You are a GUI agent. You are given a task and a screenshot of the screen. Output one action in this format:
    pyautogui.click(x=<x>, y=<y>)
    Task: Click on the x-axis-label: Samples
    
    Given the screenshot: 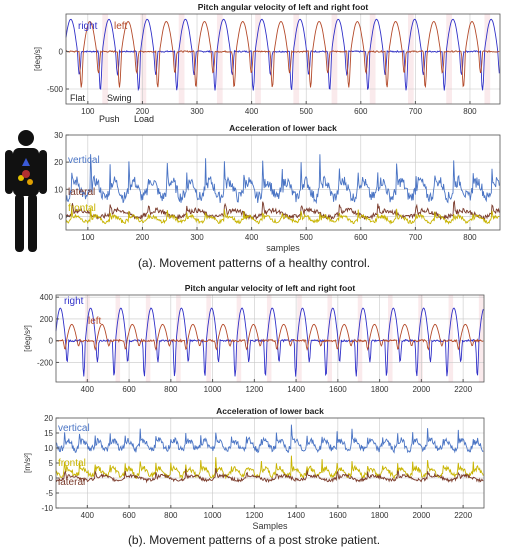 What is the action you would take?
    pyautogui.click(x=270, y=526)
    